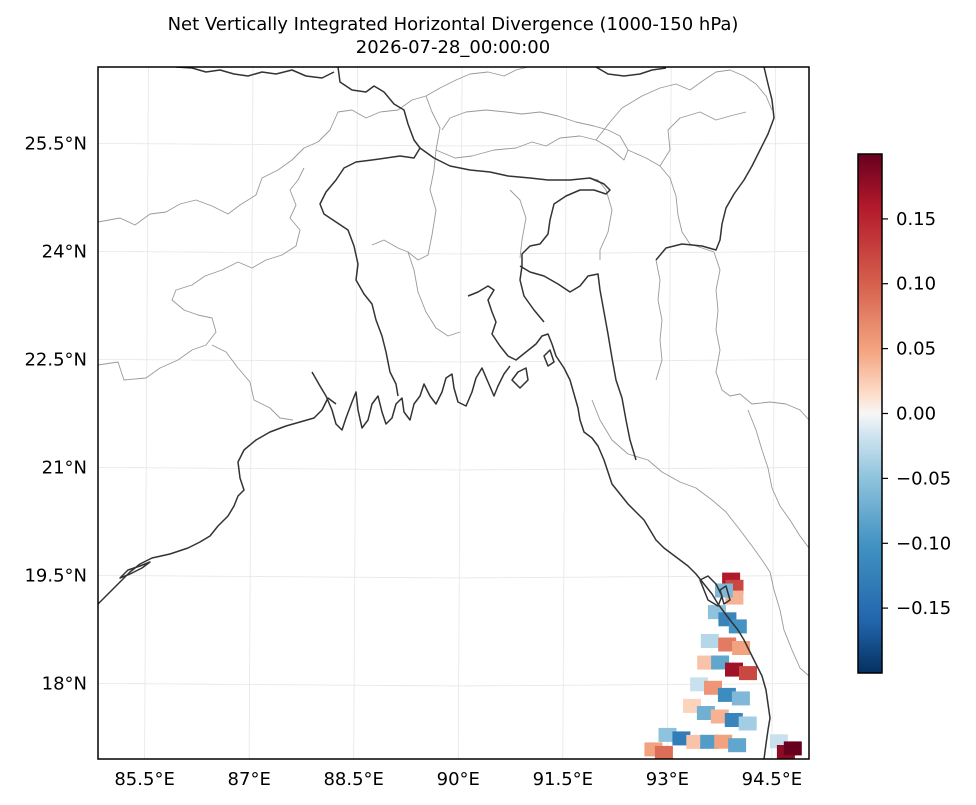 Image resolution: width=976 pixels, height=805 pixels. Describe the element at coordinates (135, 570) in the screenshot. I see `coastline-mahanadi-delta-mark` at that location.